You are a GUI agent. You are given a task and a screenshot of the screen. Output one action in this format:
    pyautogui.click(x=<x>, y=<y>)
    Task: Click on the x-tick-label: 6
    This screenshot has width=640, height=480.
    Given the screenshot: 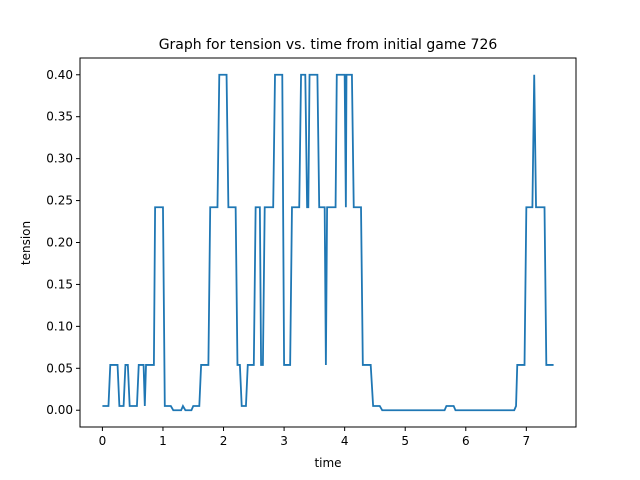 What is the action you would take?
    pyautogui.click(x=466, y=441)
    